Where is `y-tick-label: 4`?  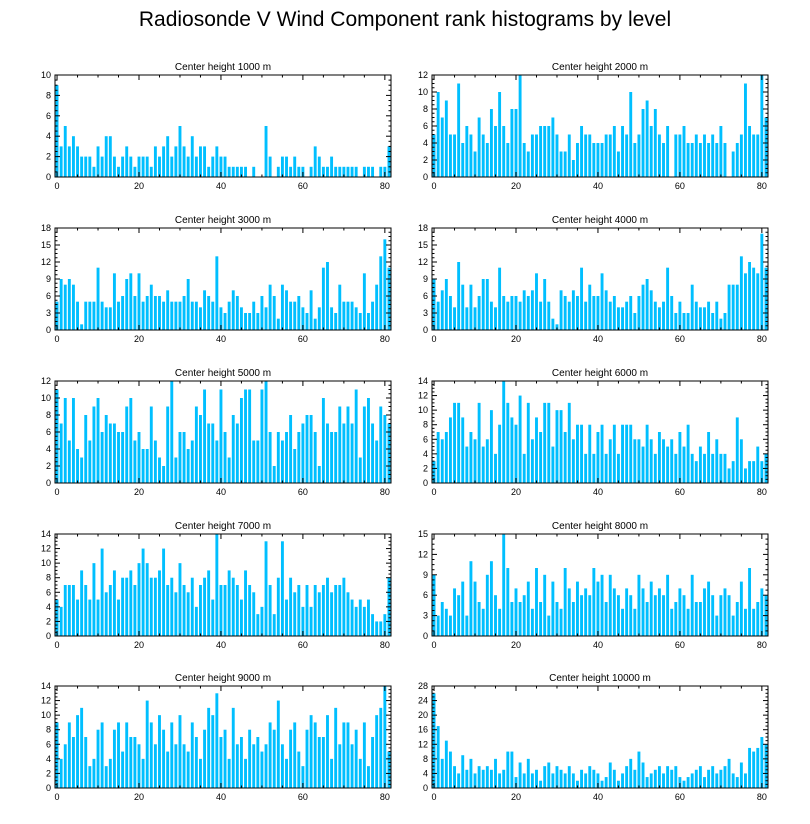 y-tick-label: 4 is located at coordinates (425, 454).